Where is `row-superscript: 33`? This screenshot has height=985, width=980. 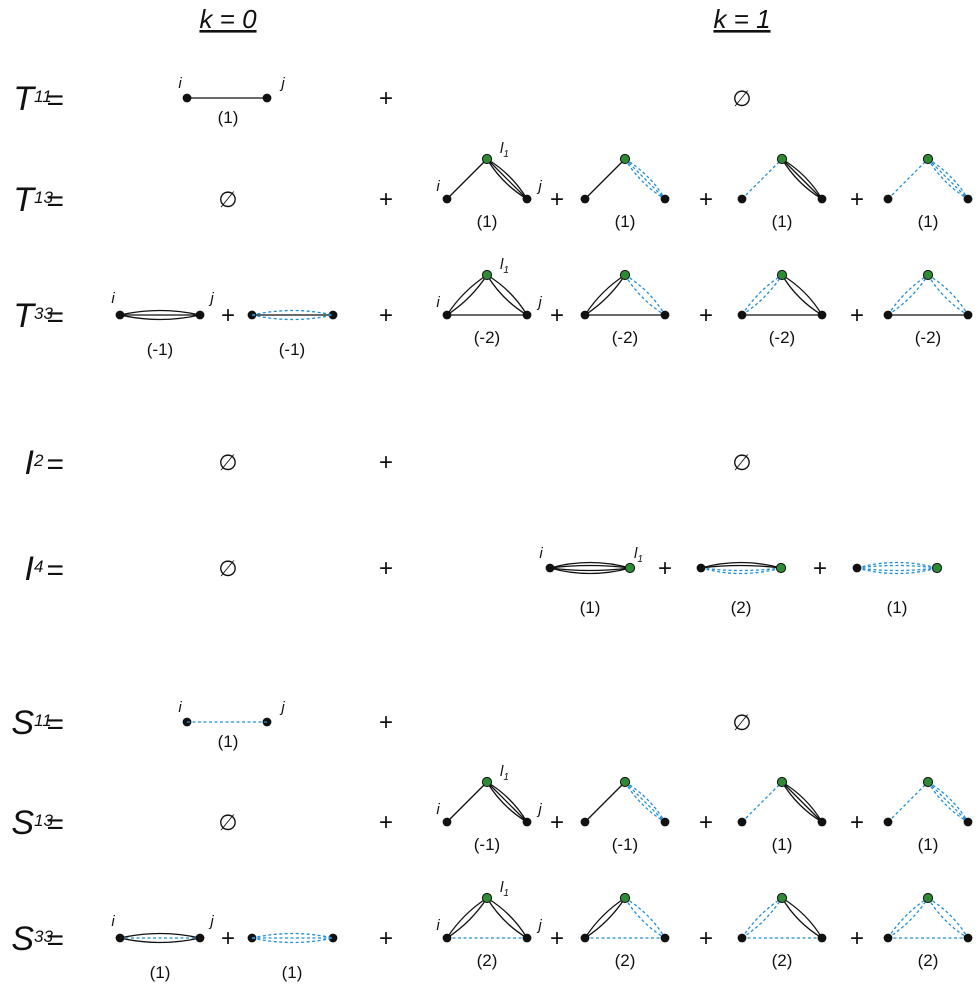
row-superscript: 33 is located at coordinates (43, 936).